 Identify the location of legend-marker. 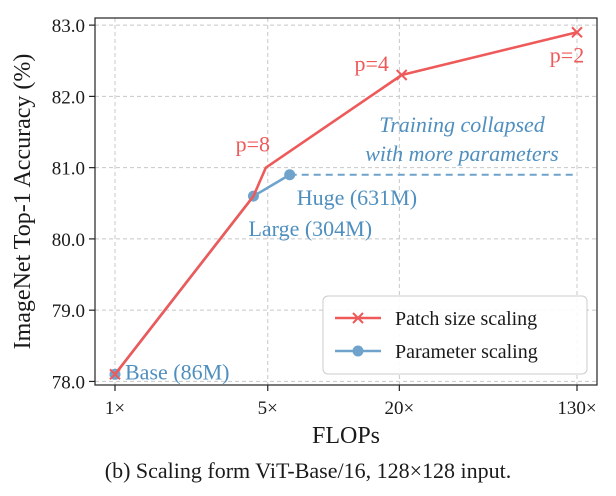
(358, 351).